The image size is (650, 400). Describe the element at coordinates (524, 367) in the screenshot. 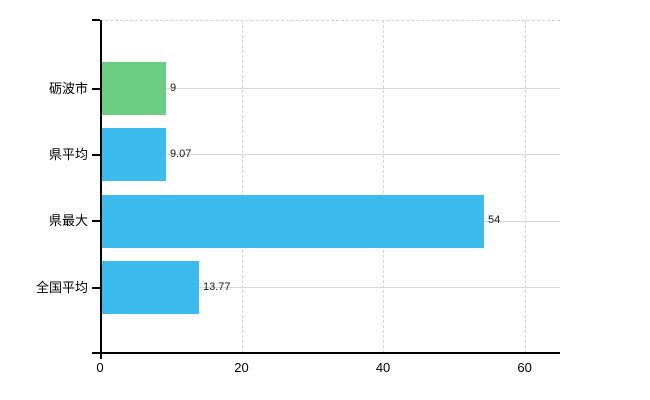

I see `x-tick-label: 60` at that location.